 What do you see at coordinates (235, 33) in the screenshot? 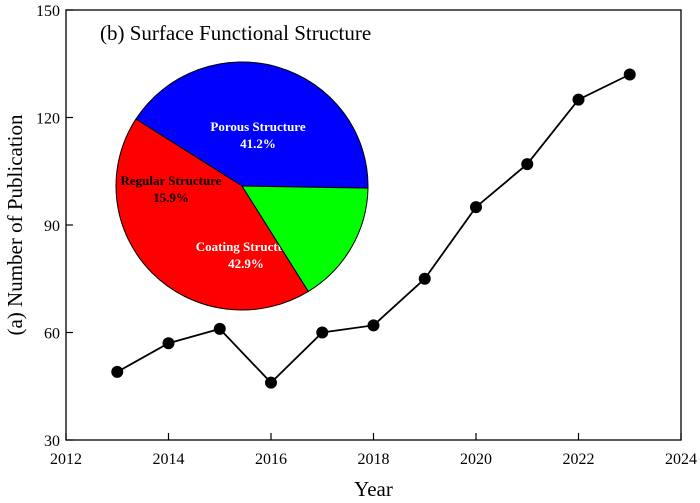
I see `inset-title: (b) Surface Functional Structure` at bounding box center [235, 33].